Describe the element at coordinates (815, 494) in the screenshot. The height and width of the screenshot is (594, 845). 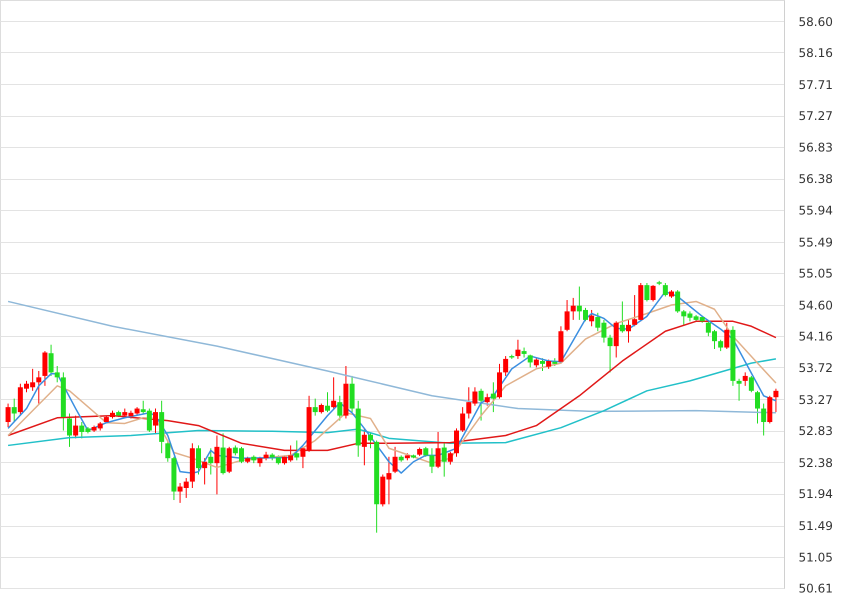
I see `y-tick-label: 51.94` at that location.